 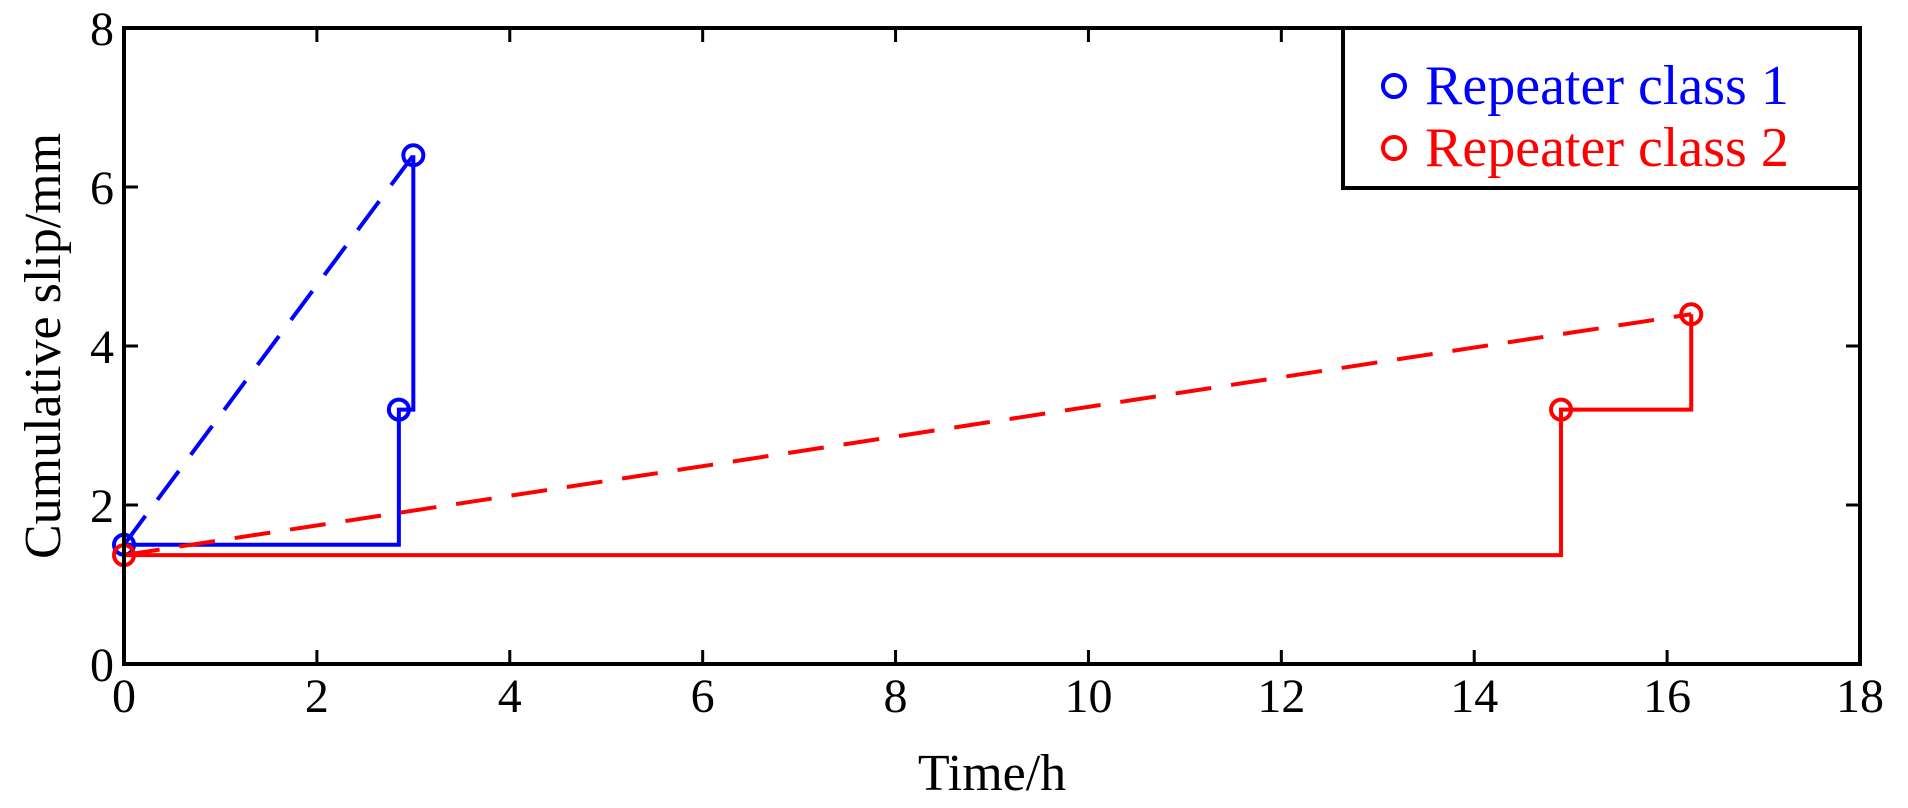 I want to click on x-tick-label: 16, so click(x=1667, y=696).